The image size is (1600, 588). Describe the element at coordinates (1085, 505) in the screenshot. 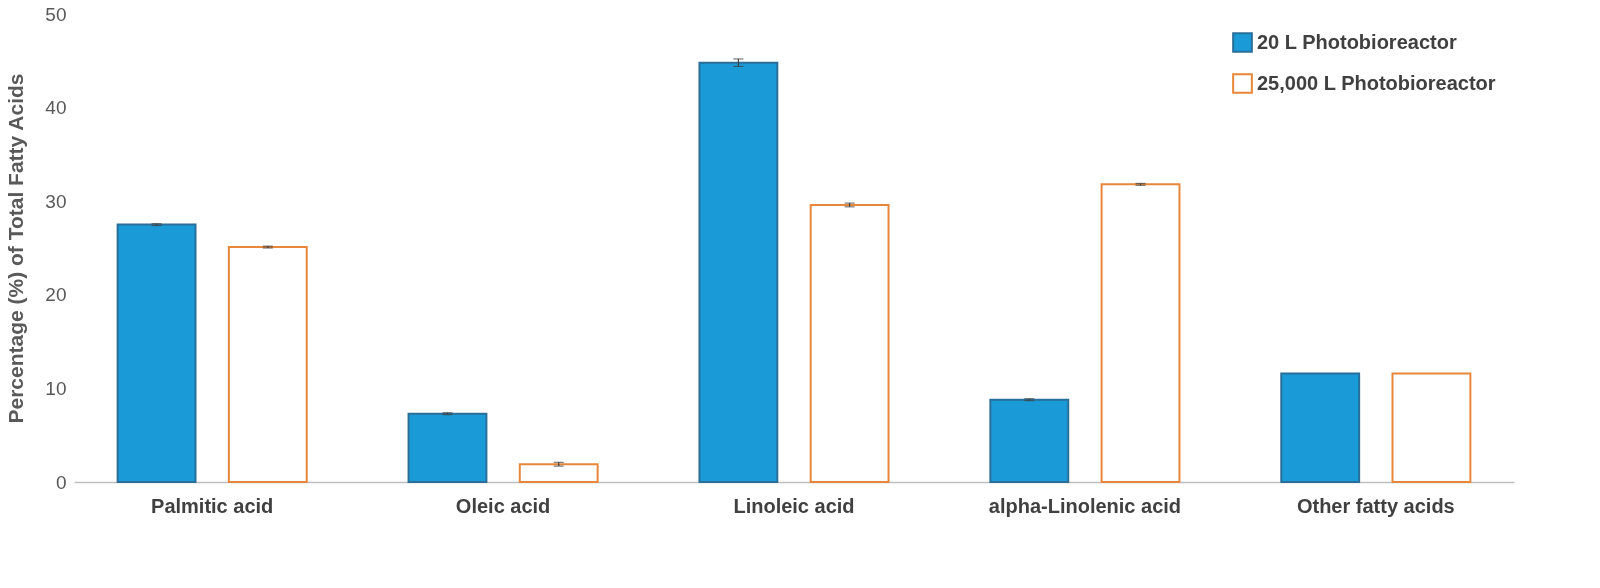

I see `x-tick-label: alpha-Linolenic acid` at that location.